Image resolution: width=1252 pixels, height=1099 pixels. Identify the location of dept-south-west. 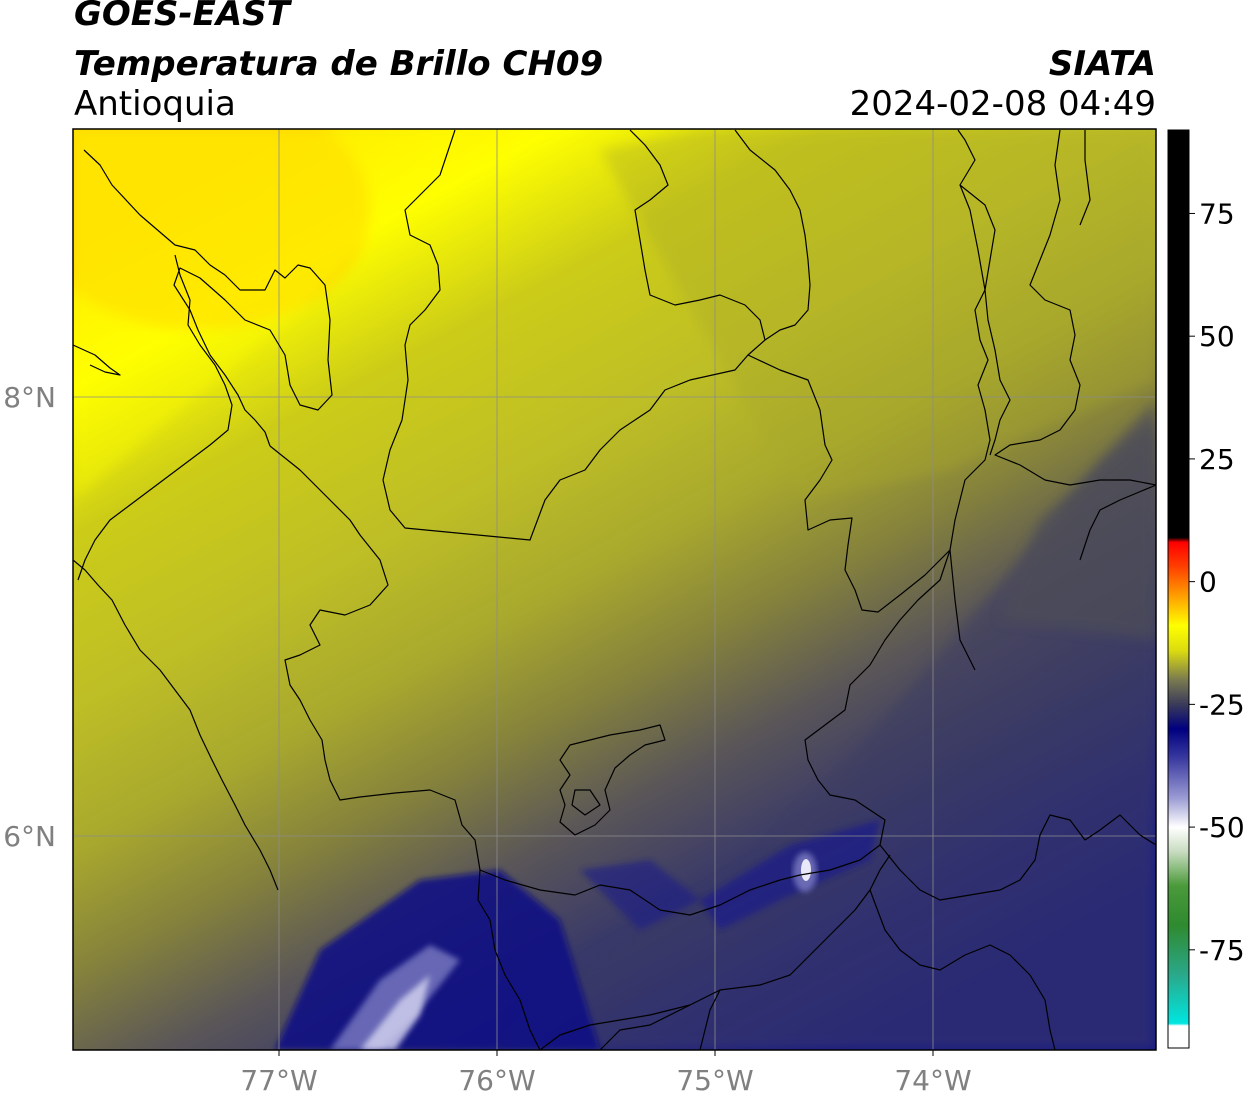
(660, 1019).